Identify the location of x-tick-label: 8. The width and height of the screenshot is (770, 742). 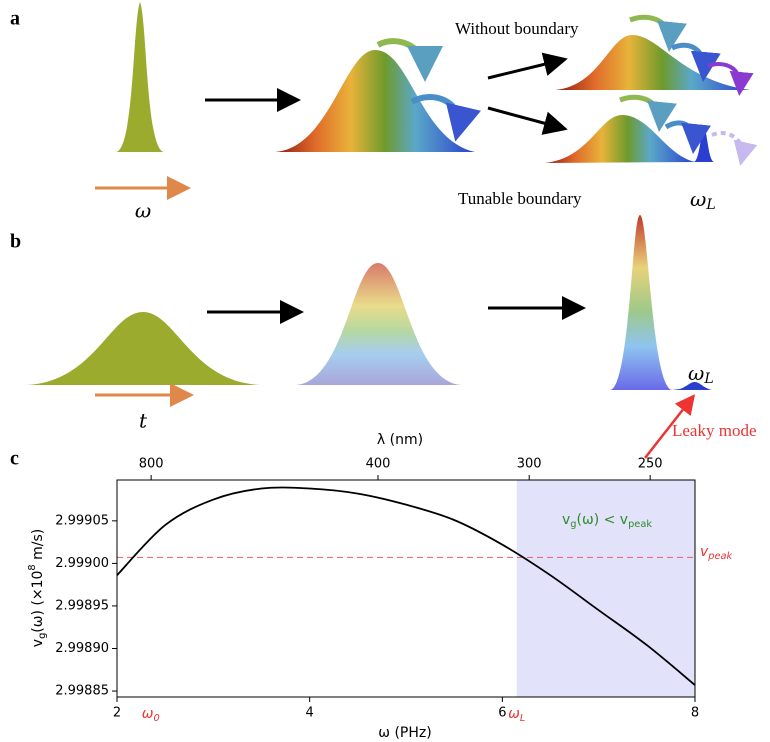
(695, 713).